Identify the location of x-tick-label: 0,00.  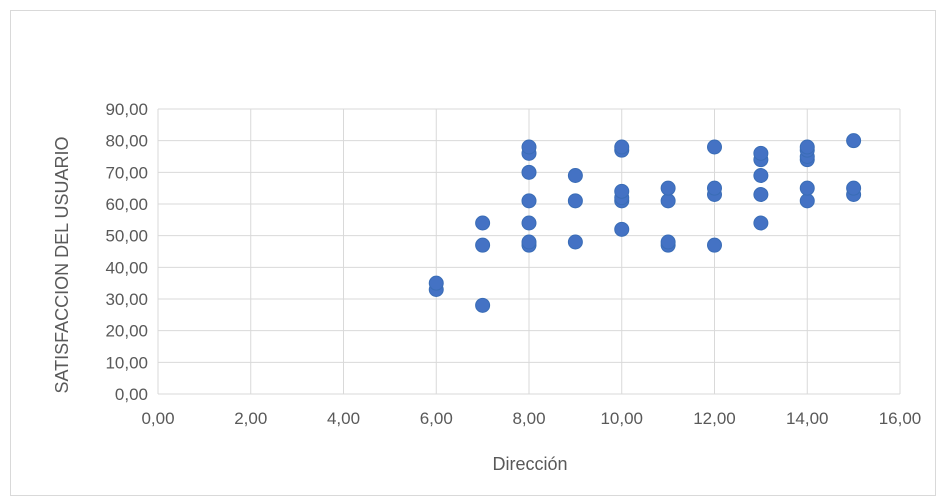
(157, 418).